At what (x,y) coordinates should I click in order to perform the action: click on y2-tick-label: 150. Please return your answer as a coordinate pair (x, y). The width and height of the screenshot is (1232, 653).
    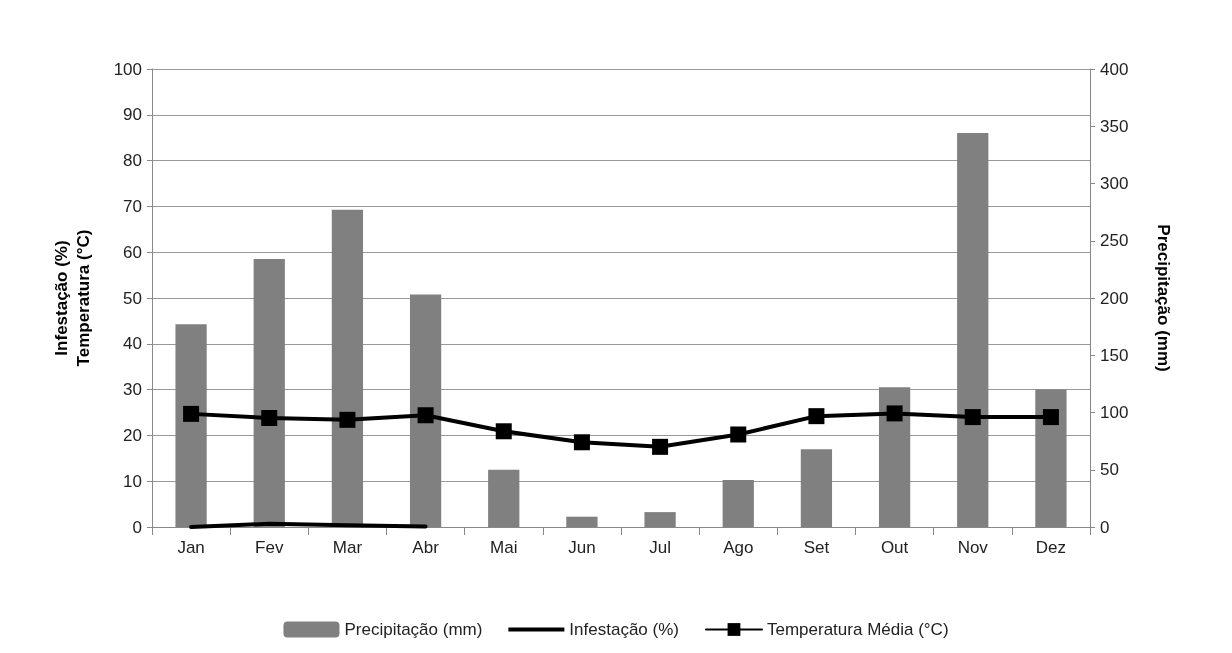
    Looking at the image, I should click on (1114, 355).